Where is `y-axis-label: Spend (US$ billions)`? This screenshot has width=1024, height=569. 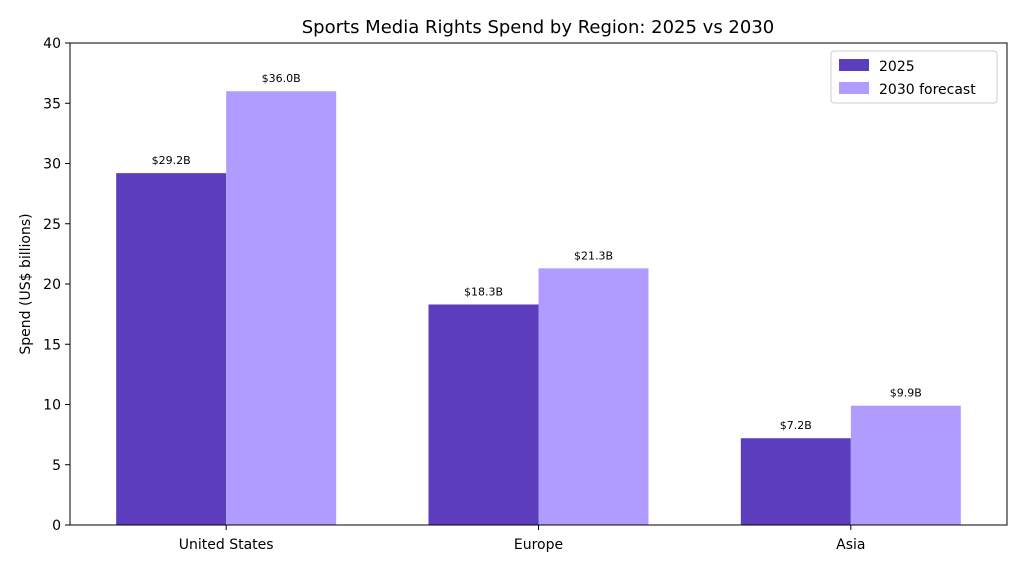 y-axis-label: Spend (US$ billions) is located at coordinates (26, 283).